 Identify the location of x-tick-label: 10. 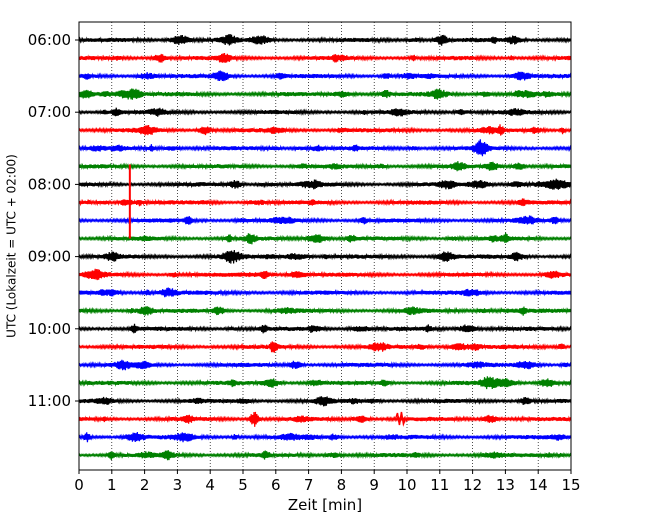
(406, 485).